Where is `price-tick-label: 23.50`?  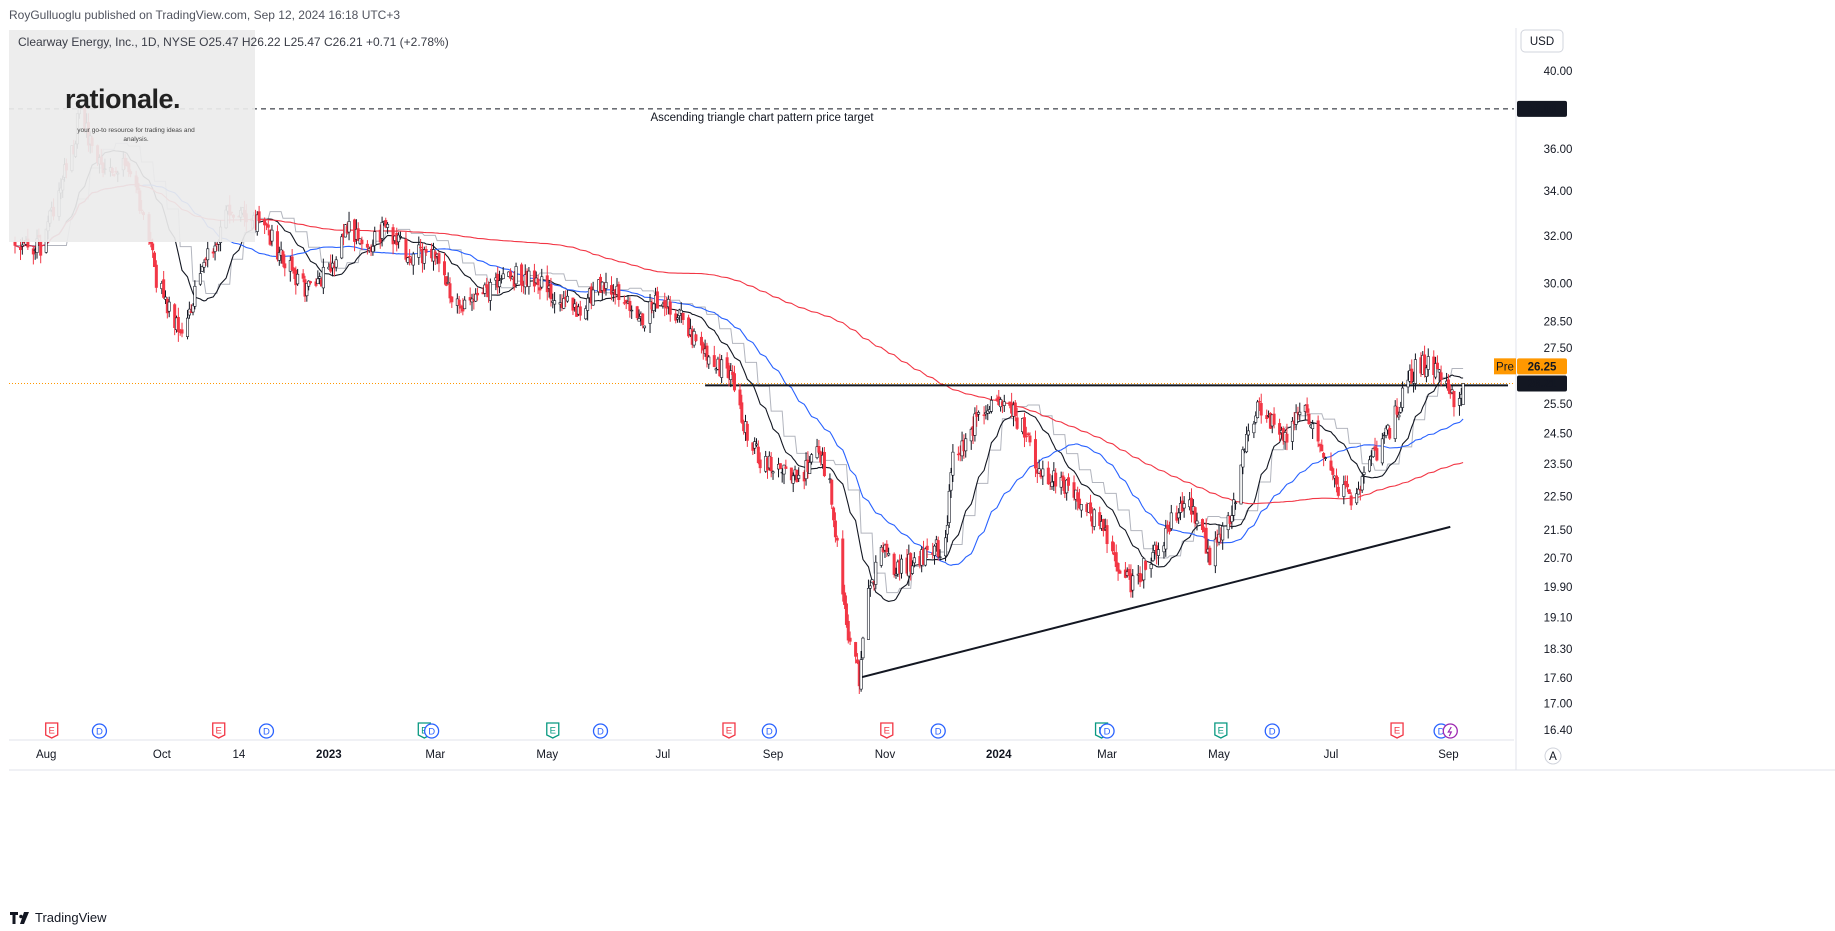 price-tick-label: 23.50 is located at coordinates (1558, 465).